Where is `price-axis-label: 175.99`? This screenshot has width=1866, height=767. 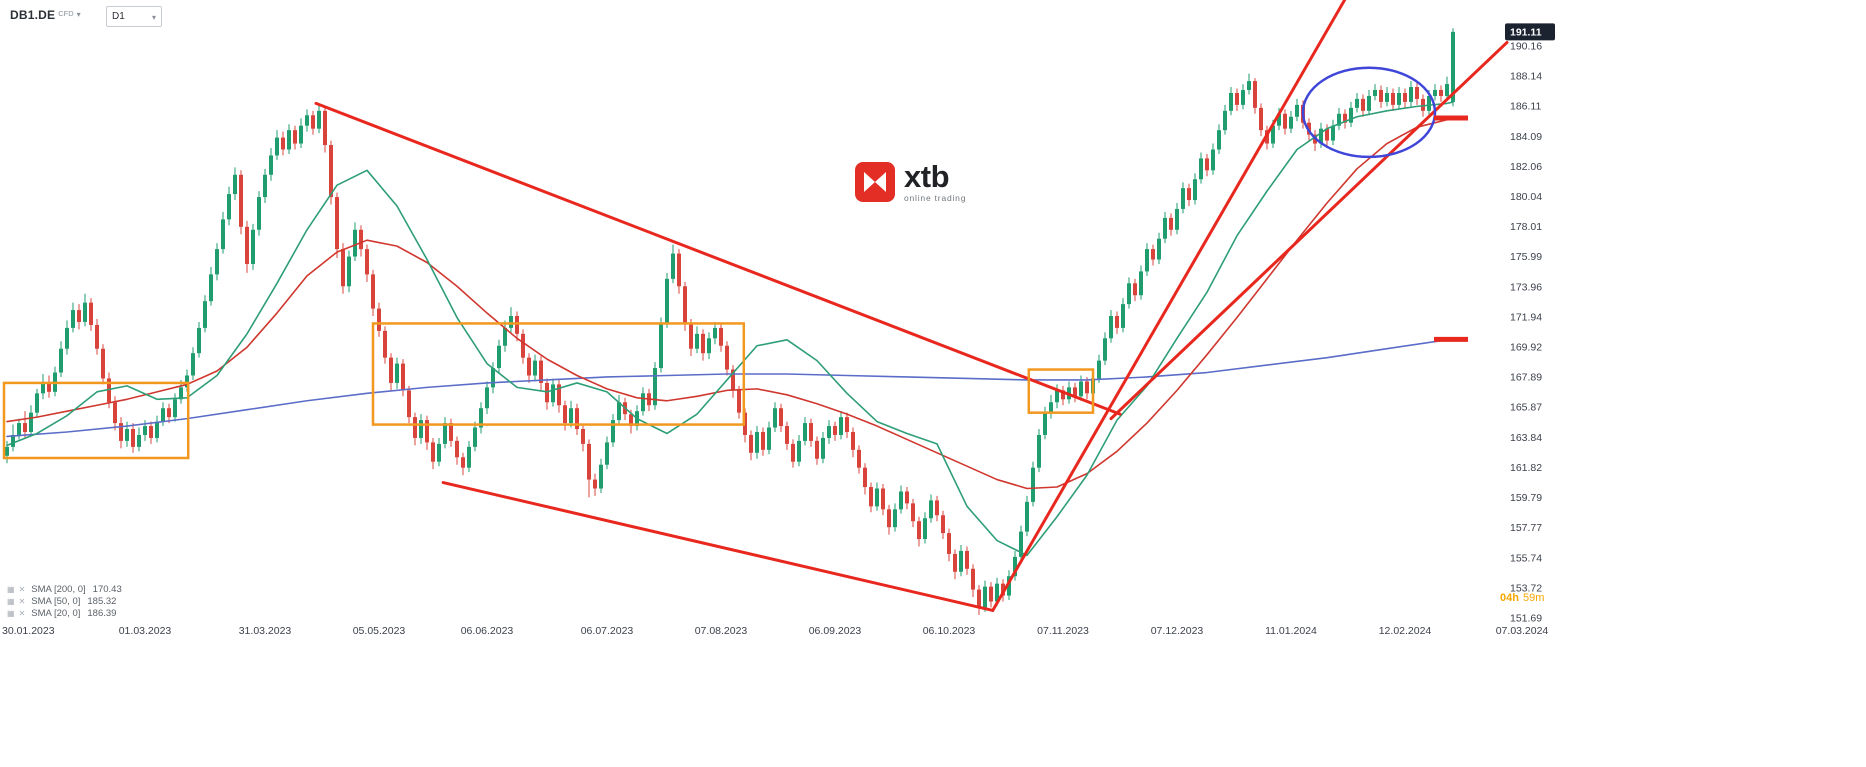
price-axis-label: 175.99 is located at coordinates (1526, 257).